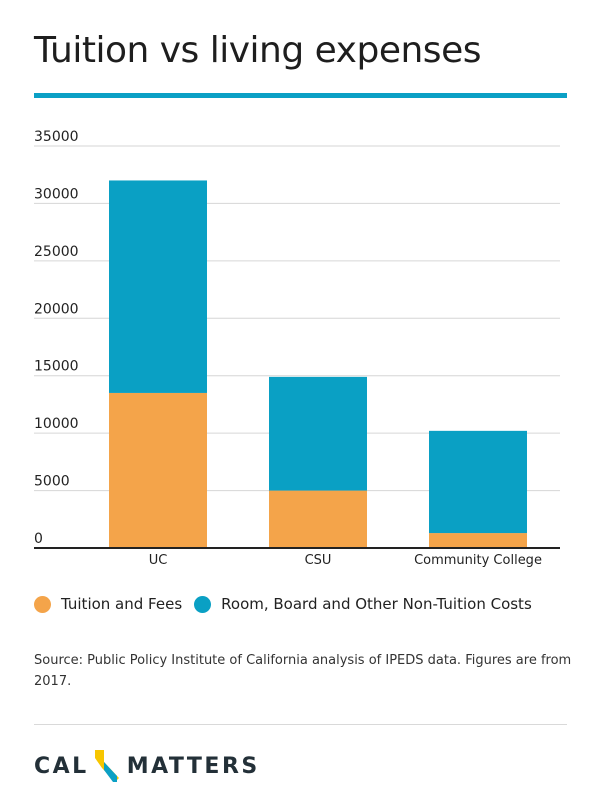 The image size is (600, 803). Describe the element at coordinates (257, 50) in the screenshot. I see `chart-title: Tuition vs living expenses` at that location.